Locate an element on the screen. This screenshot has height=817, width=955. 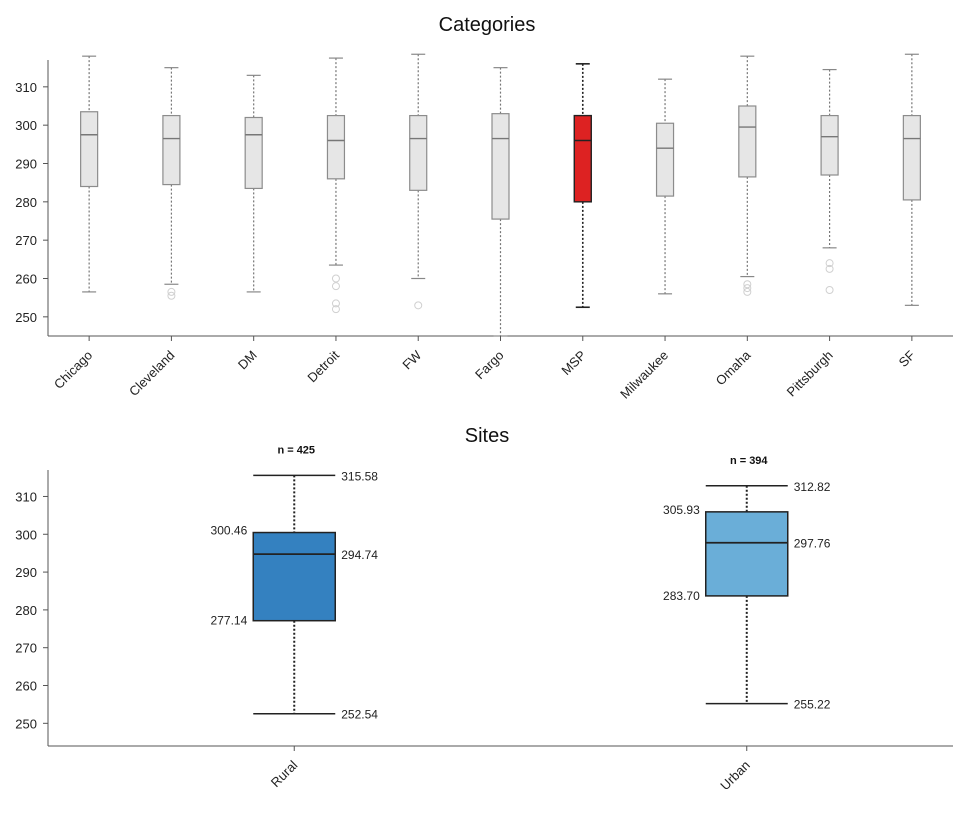
sites-y-tick-label: 290 is located at coordinates (26, 572).